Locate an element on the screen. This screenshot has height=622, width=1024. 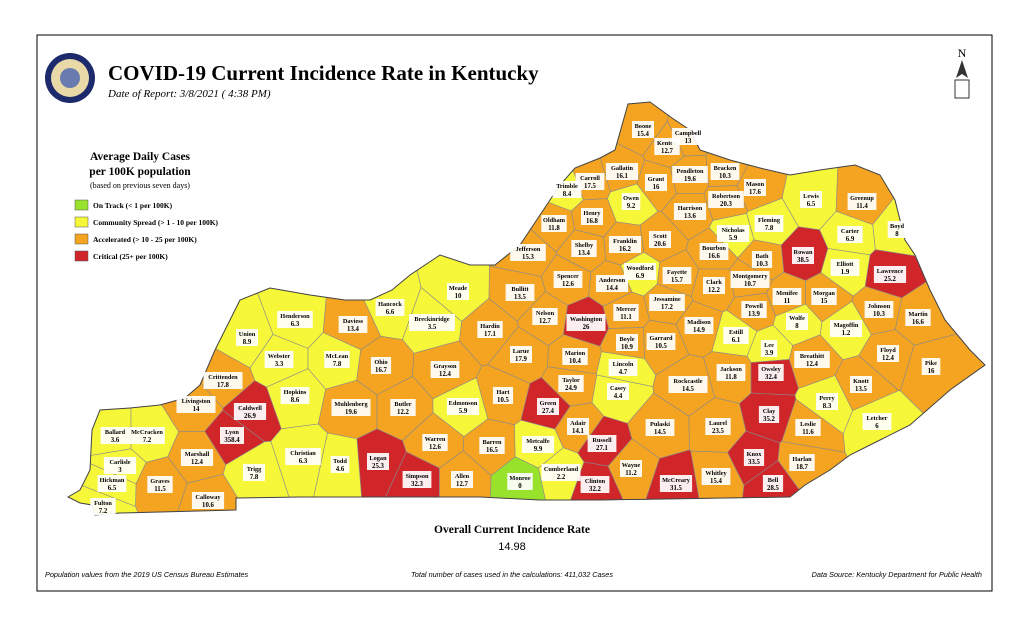
county-rate: 16.6 is located at coordinates (918, 322).